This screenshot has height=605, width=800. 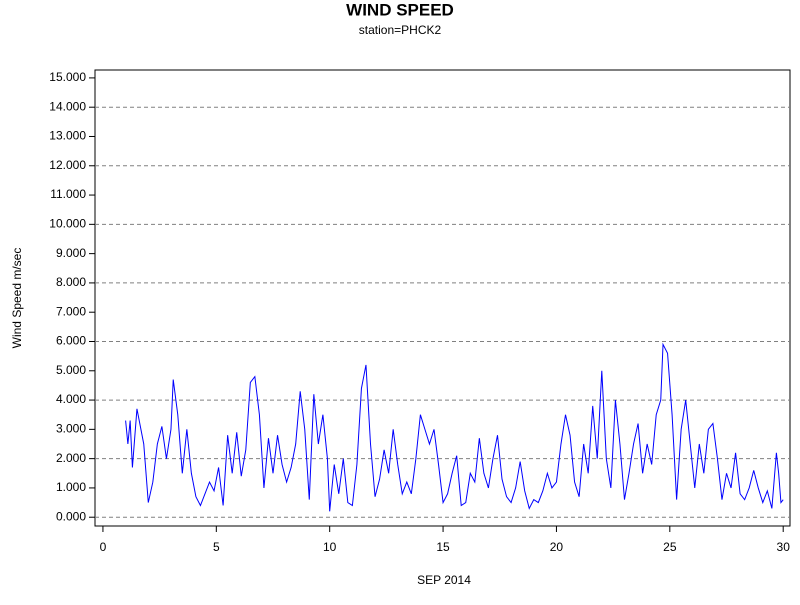 I want to click on x-tick-label: 15, so click(x=443, y=547).